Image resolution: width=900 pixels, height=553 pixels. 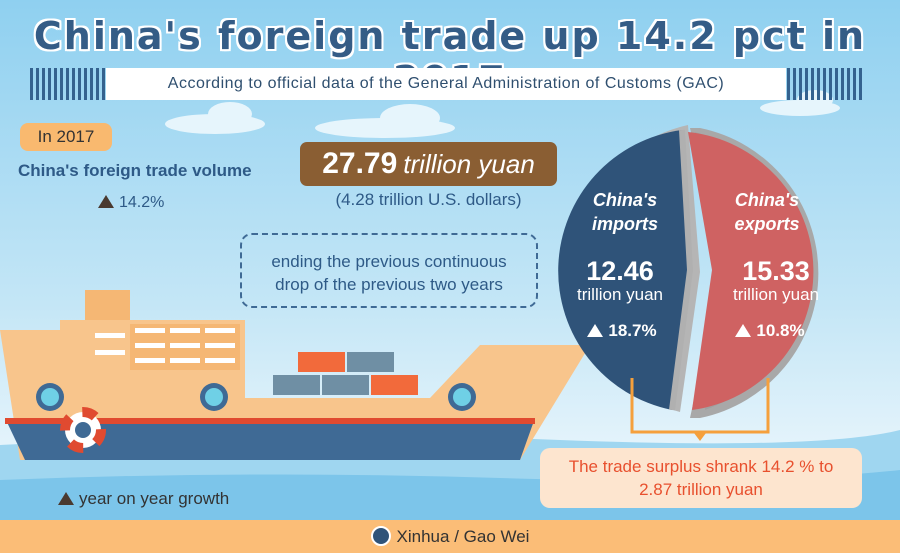 What do you see at coordinates (620, 271) in the screenshot?
I see `imports-value: 12.46` at bounding box center [620, 271].